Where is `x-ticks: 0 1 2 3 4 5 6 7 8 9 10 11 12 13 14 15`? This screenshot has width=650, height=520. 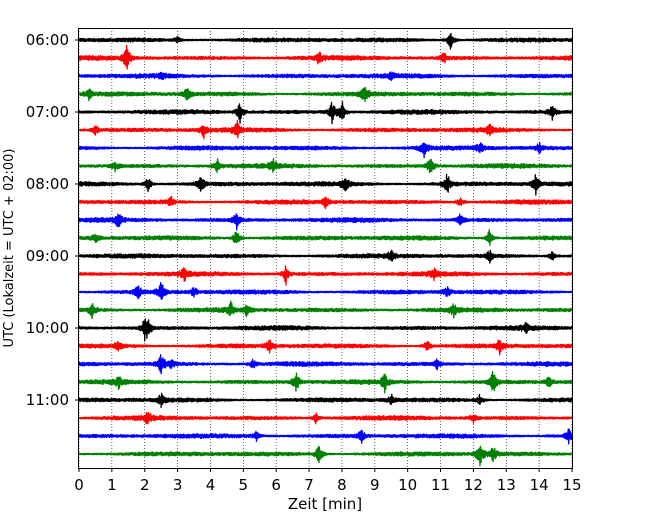
x-ticks: 0 1 2 3 4 5 6 7 8 9 10 11 12 13 14 15 is located at coordinates (328, 481).